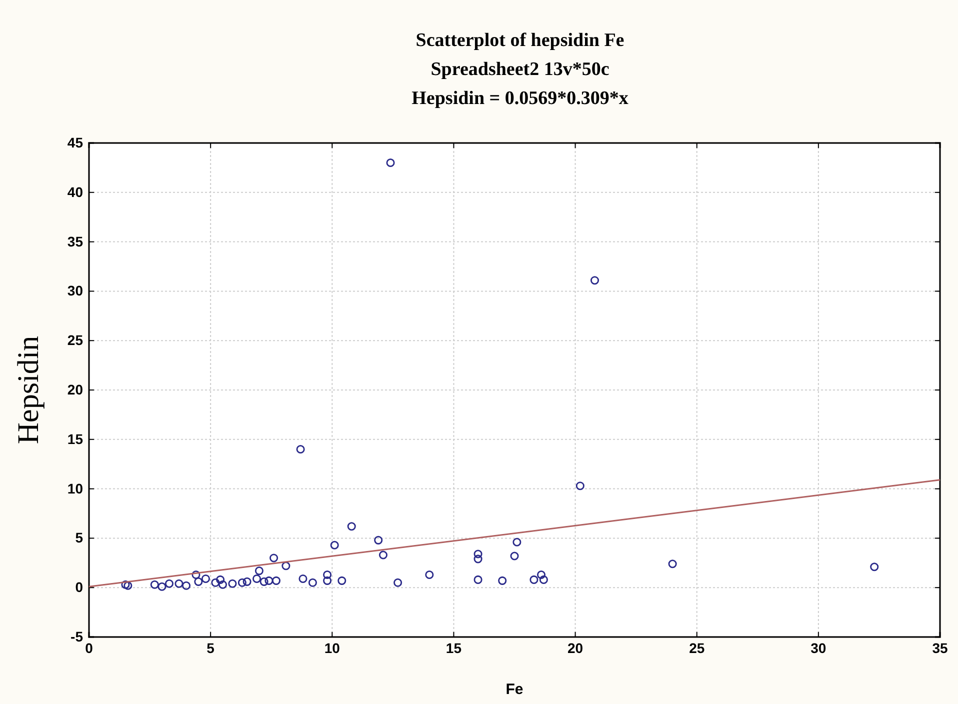 The height and width of the screenshot is (704, 958). I want to click on y-tick-label: 20, so click(75, 389).